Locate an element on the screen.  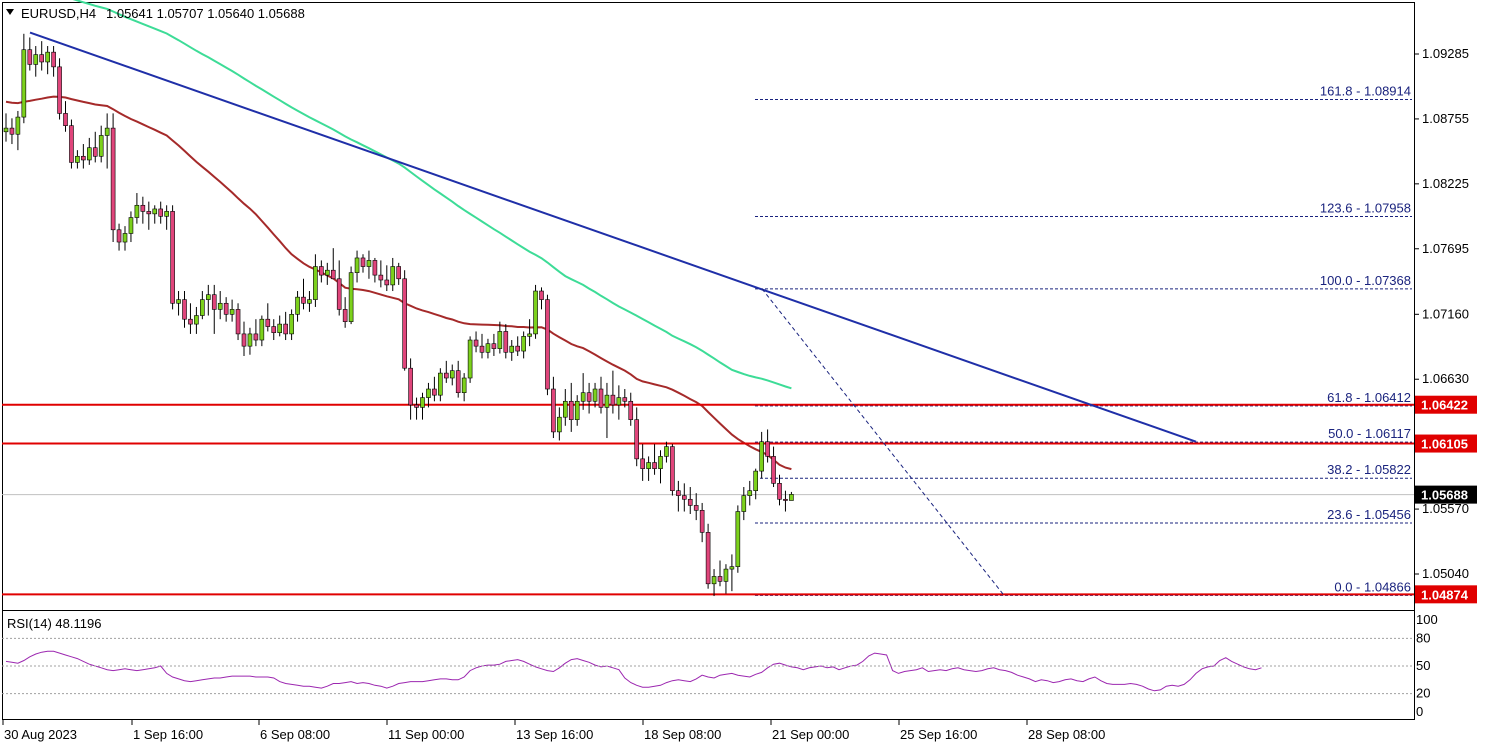
time-tick-label: 25 Sep 16:00 is located at coordinates (938, 734).